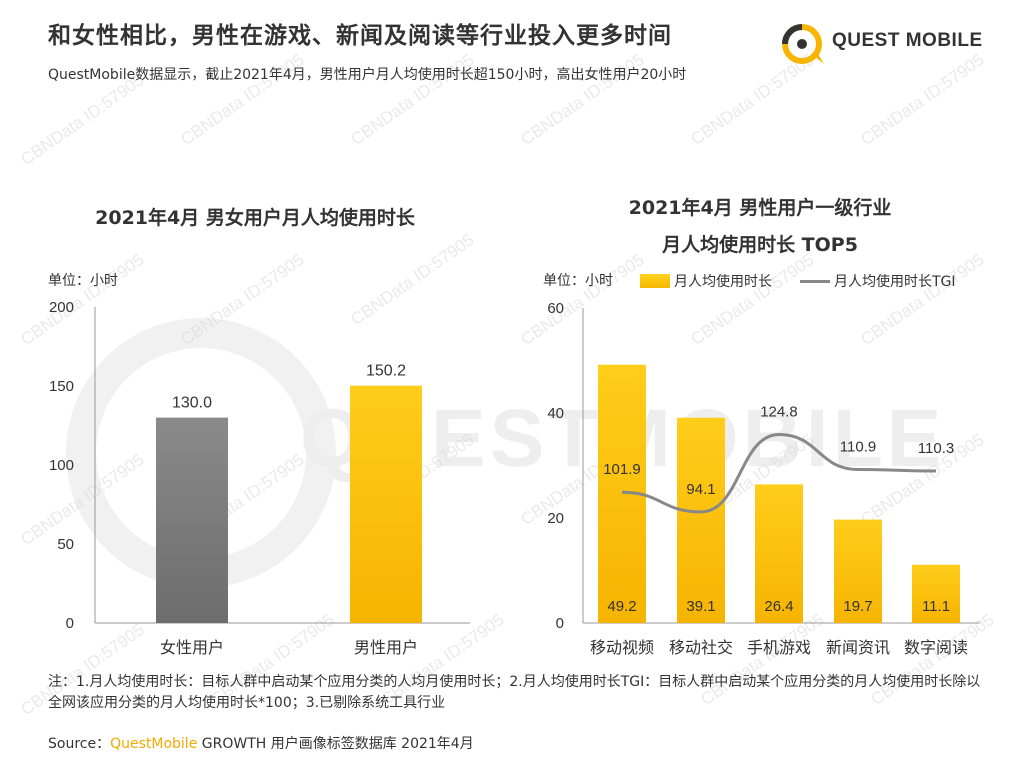 This screenshot has height=768, width=1024. Describe the element at coordinates (560, 623) in the screenshot. I see `right-y-tick-label: 0` at that location.